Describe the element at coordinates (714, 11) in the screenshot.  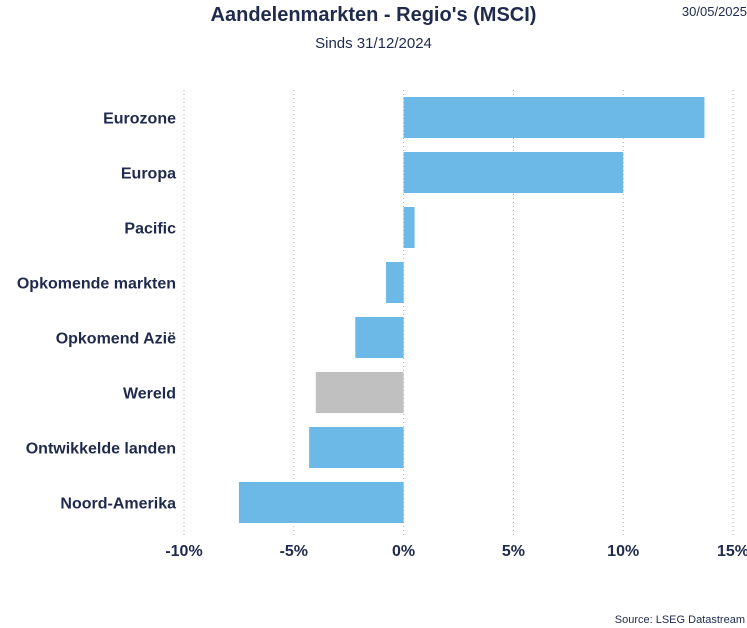
I see `date-label: 30/05/2025` at that location.